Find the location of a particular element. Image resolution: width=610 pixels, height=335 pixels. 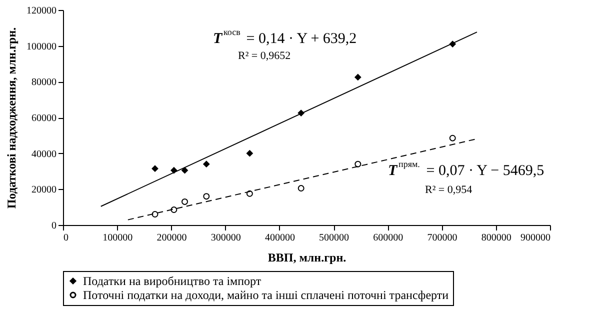

annotation: R² = 0,954 is located at coordinates (449, 190).